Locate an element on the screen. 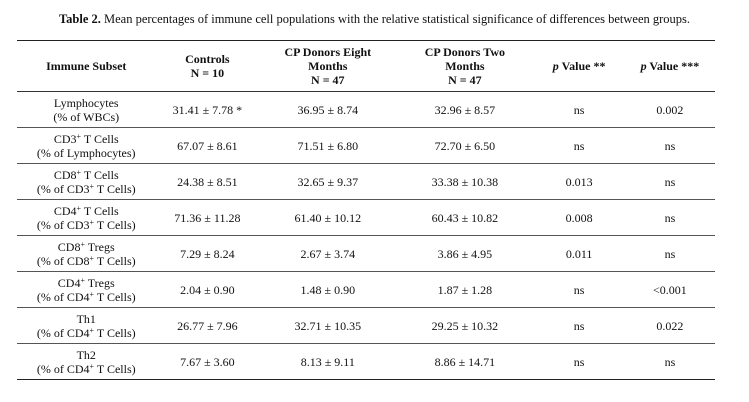 This screenshot has height=402, width=749. header-immune-subset-label: Immune Subset is located at coordinates (86, 66).